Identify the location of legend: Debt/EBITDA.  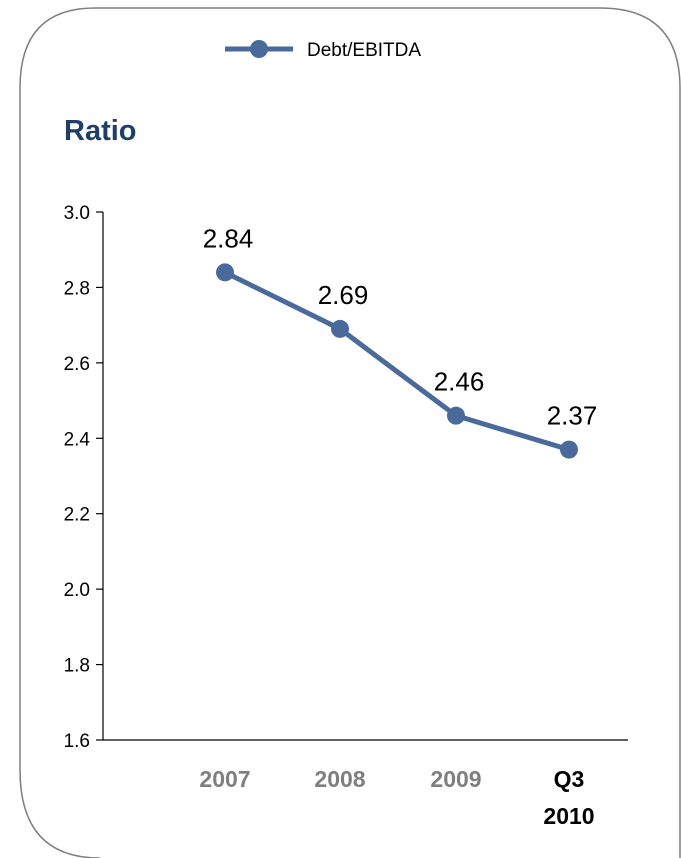
(323, 50).